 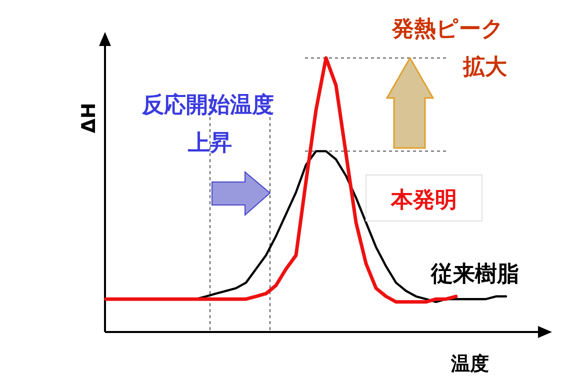 I want to click on annotation: 発熱ピーク拡大, so click(x=449, y=48).